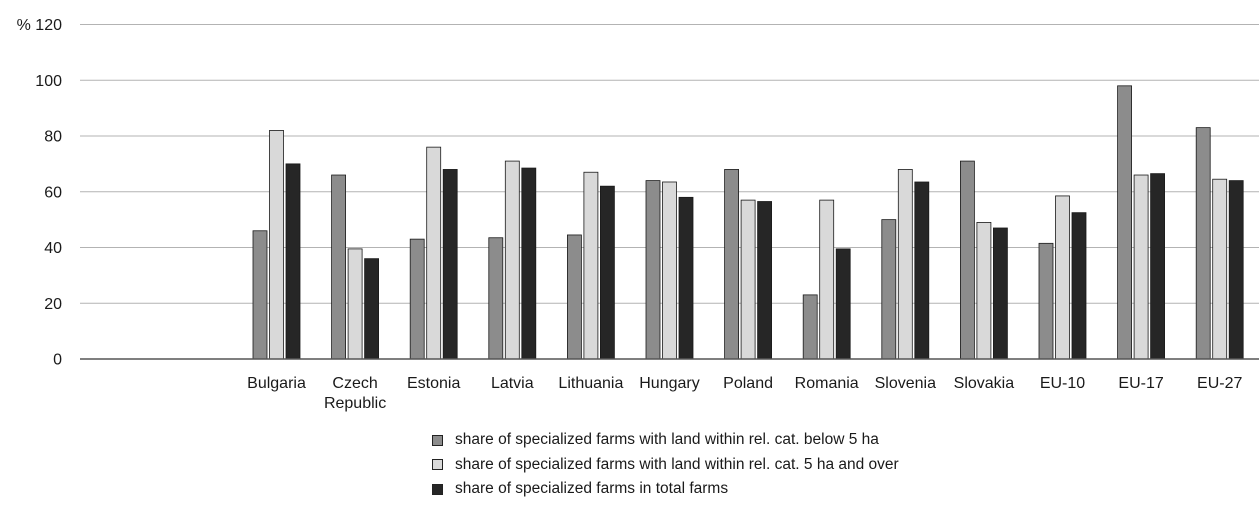  What do you see at coordinates (355, 403) in the screenshot?
I see `x-tick-label: Republic` at bounding box center [355, 403].